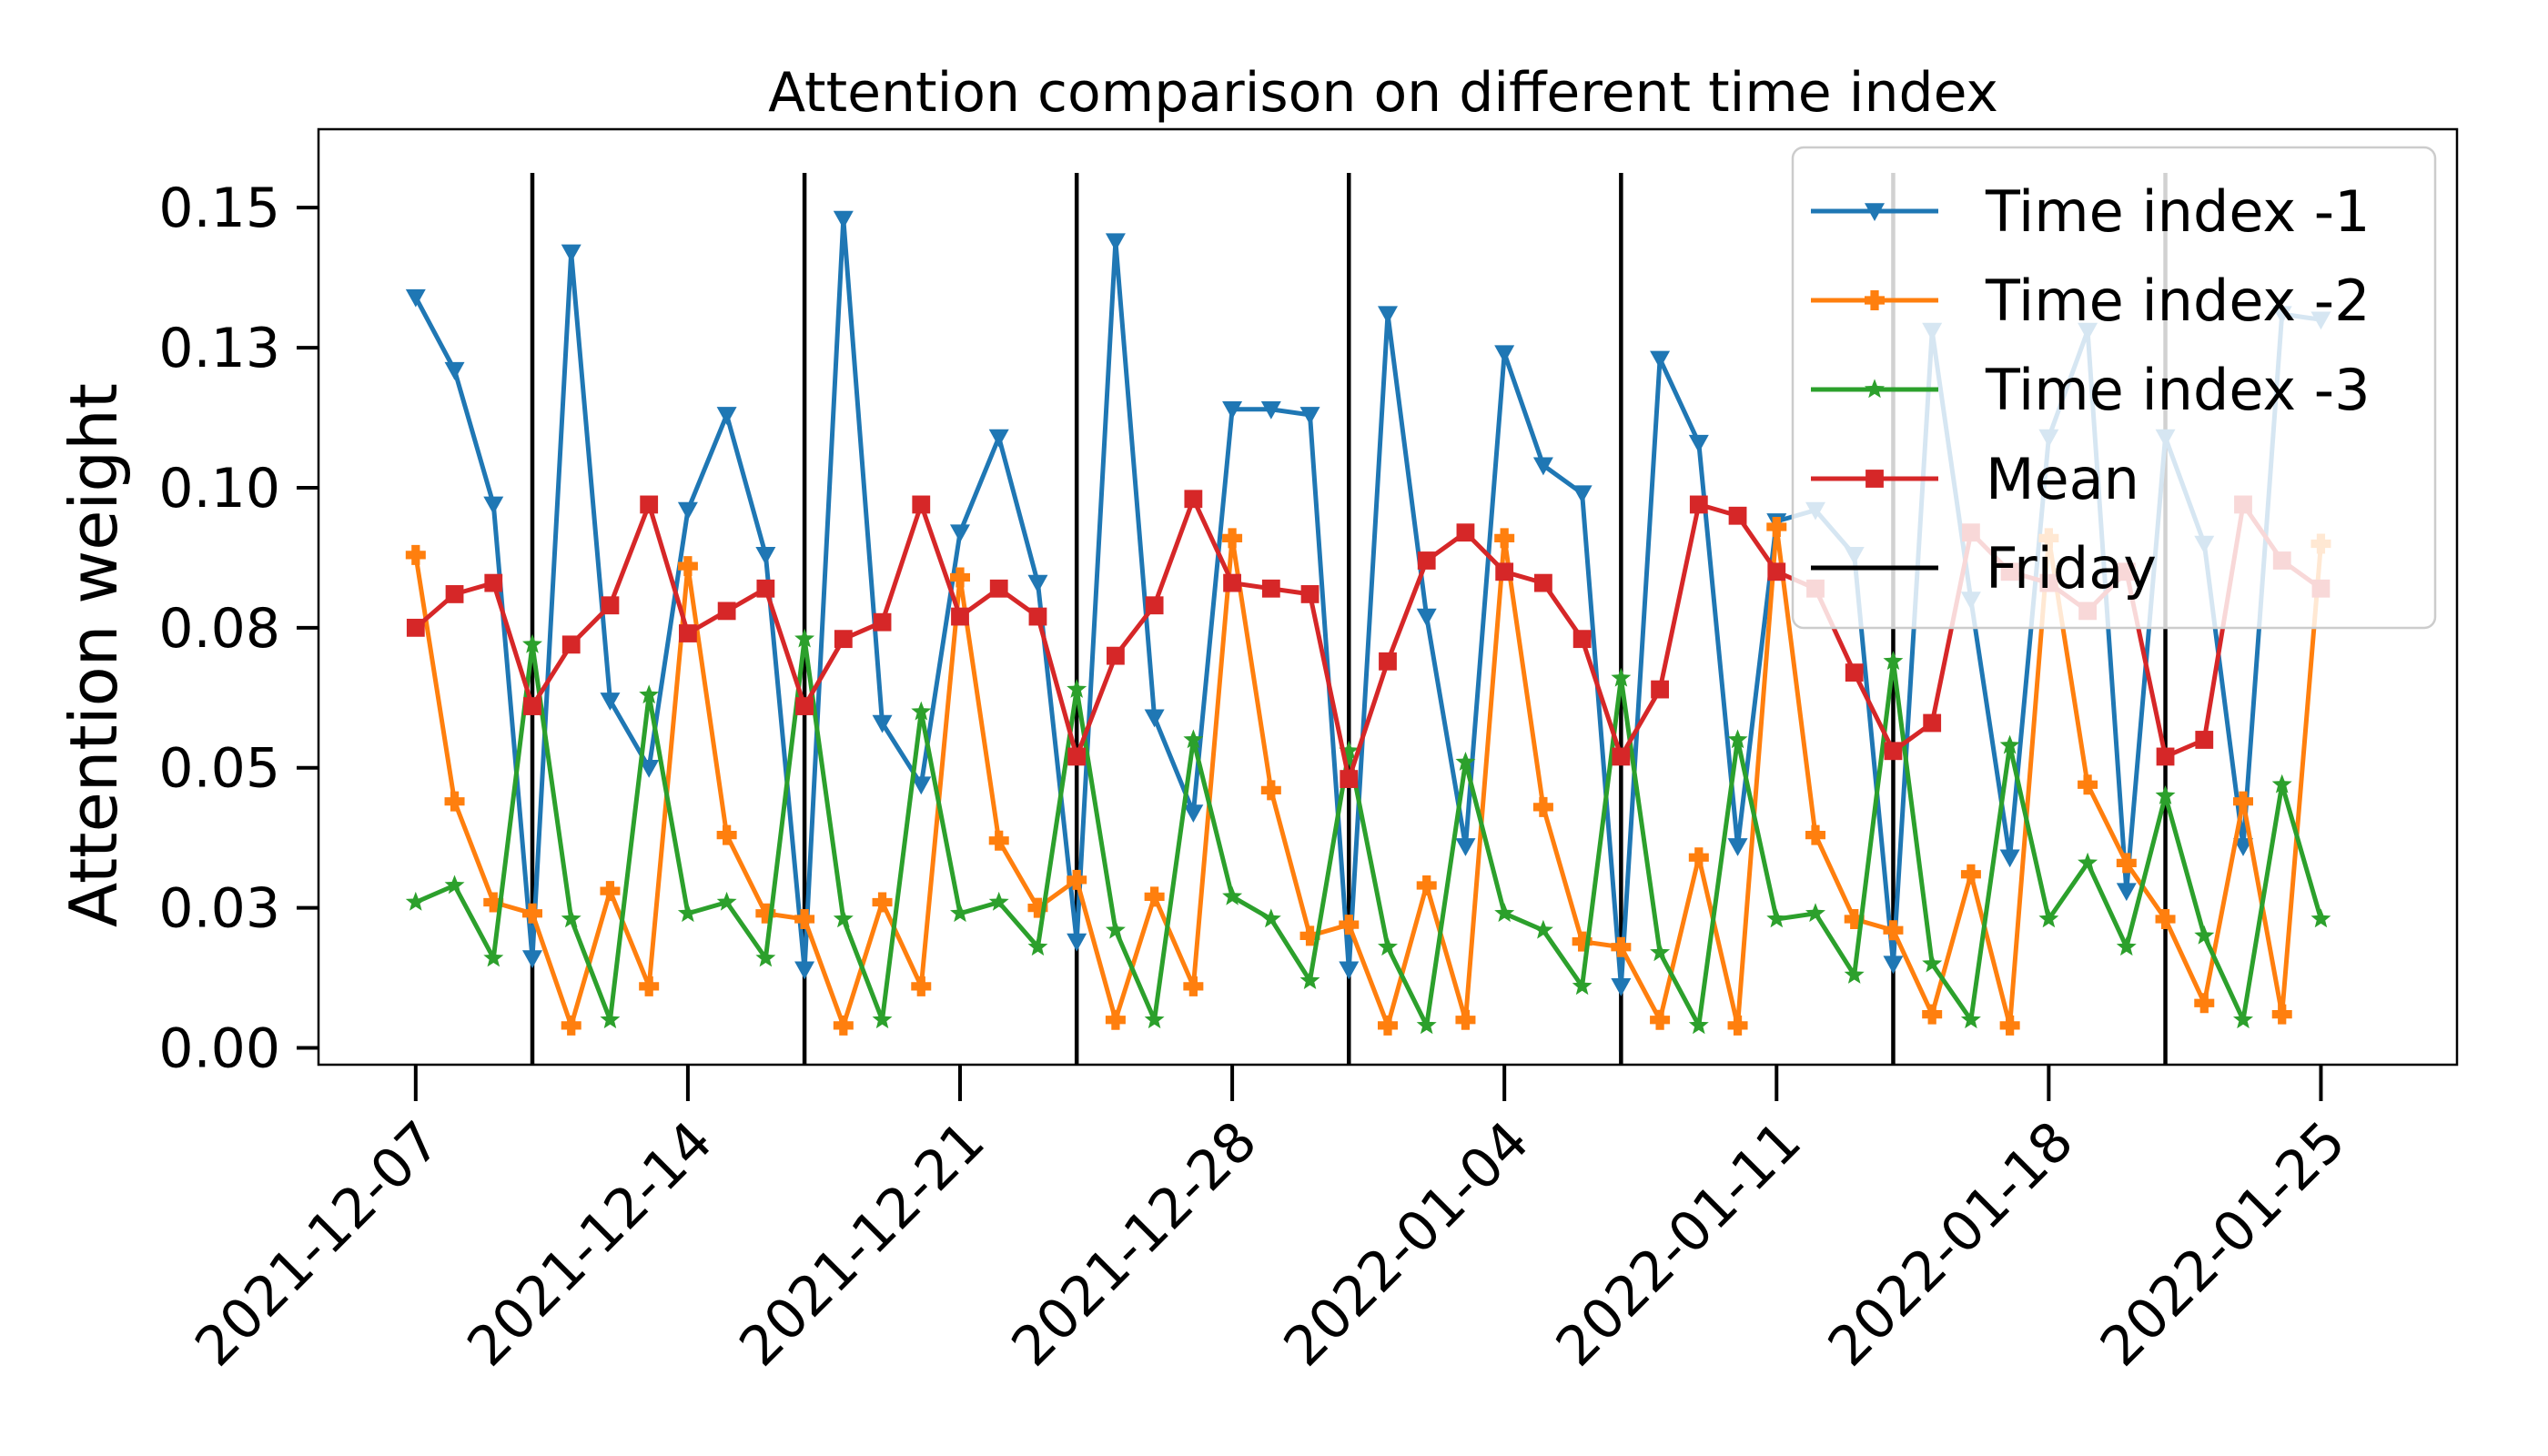 The width and height of the screenshot is (2548, 1456). Describe the element at coordinates (219, 489) in the screenshot. I see `y-tick-label: 0.10` at that location.